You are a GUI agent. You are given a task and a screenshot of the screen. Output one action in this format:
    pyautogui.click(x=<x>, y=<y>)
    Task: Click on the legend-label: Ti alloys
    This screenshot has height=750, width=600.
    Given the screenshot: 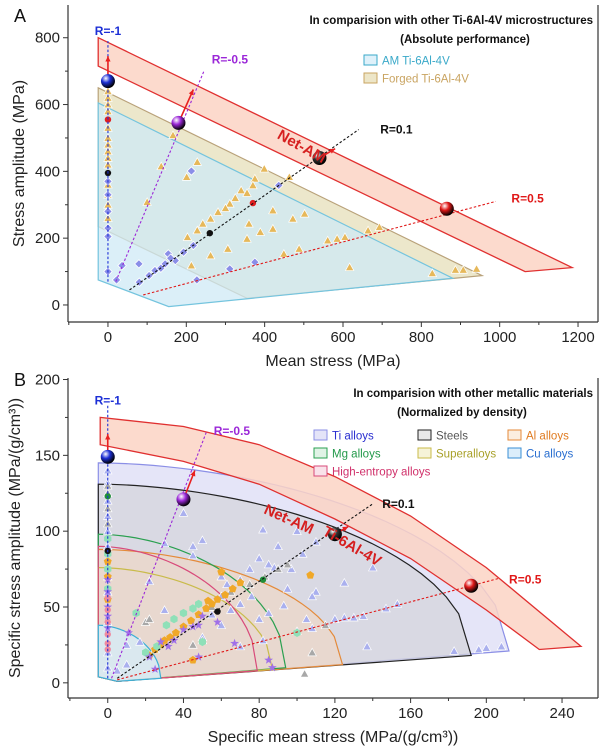 What is the action you would take?
    pyautogui.click(x=353, y=437)
    